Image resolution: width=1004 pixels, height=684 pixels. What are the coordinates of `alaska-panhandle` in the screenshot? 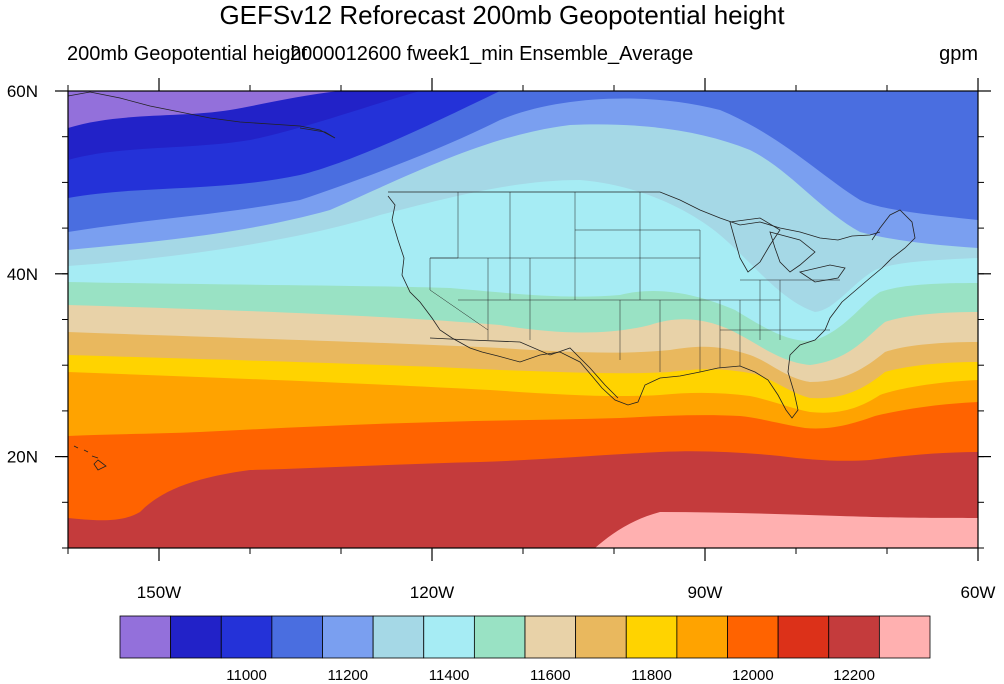 It's located at (202, 115).